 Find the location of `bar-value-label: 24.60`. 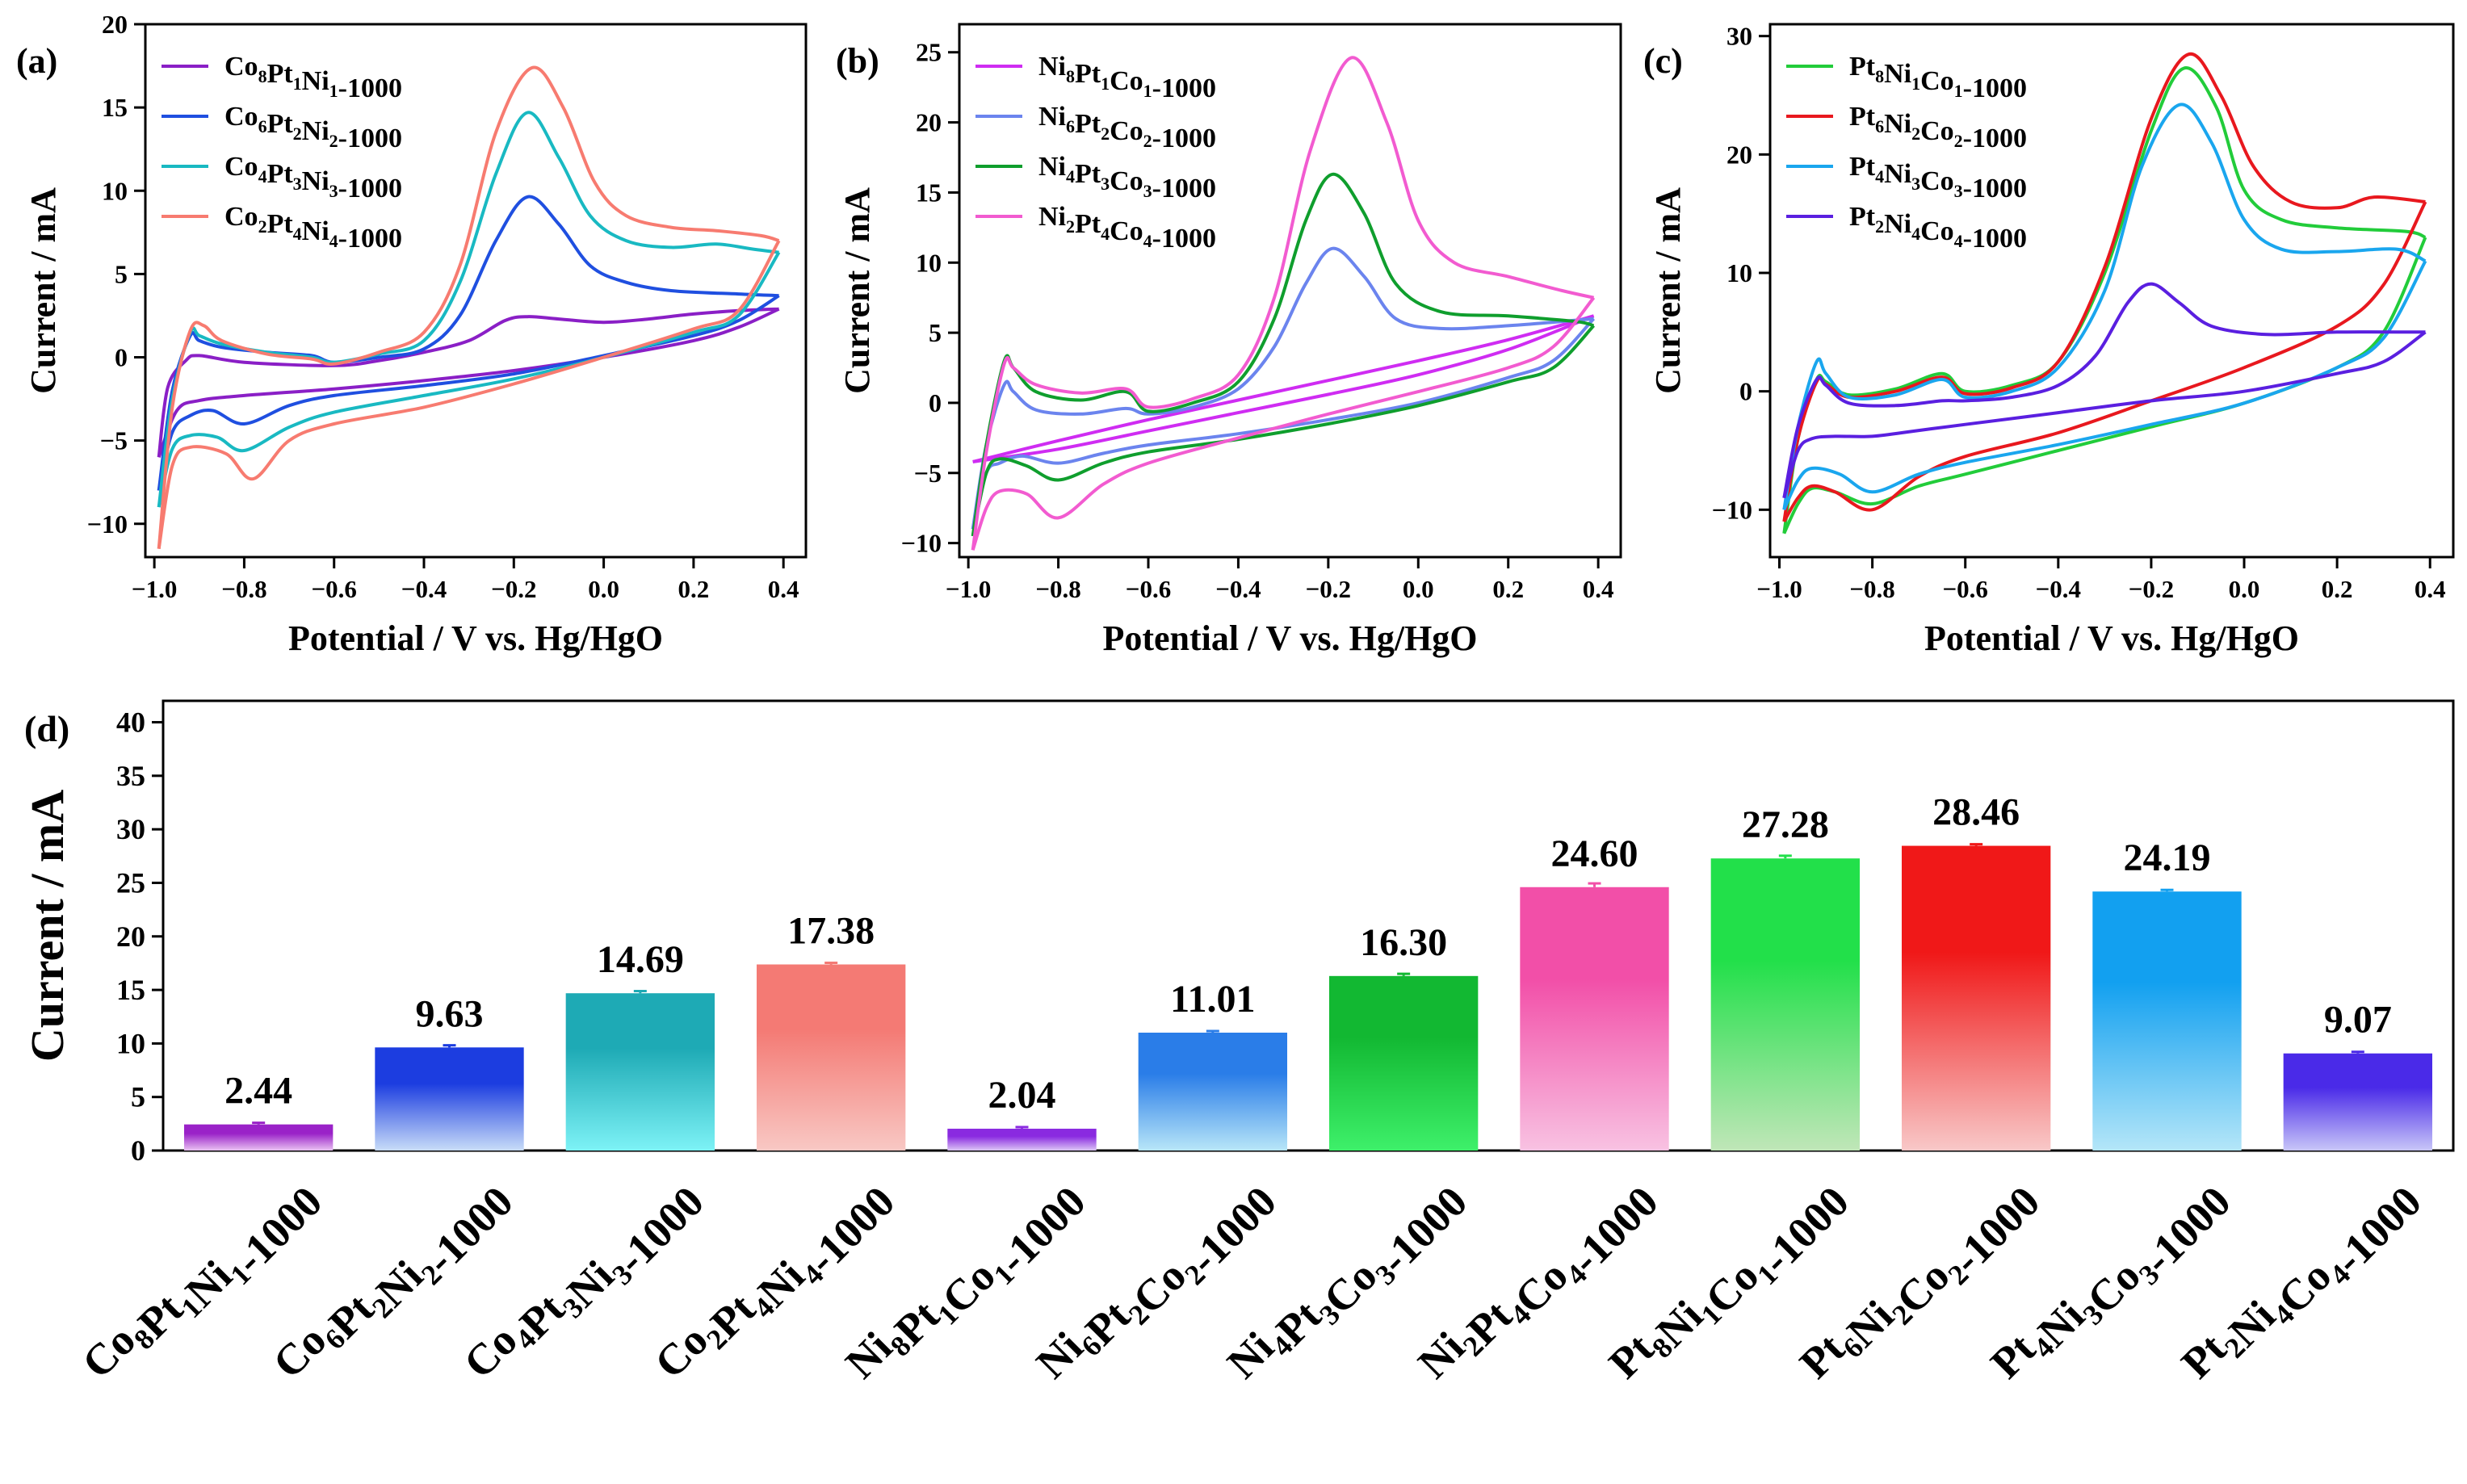

bar-value-label: 24.60 is located at coordinates (1595, 853).